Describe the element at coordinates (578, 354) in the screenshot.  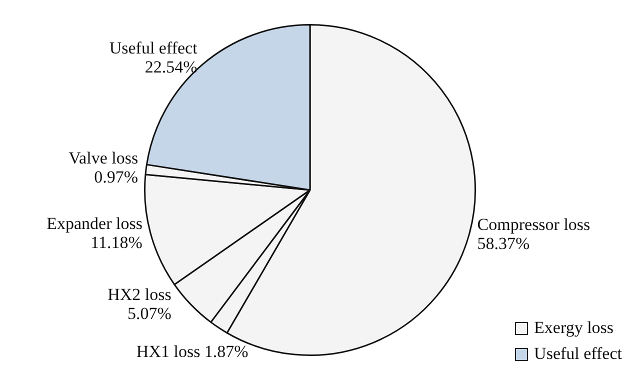
I see `text: Useful effect` at that location.